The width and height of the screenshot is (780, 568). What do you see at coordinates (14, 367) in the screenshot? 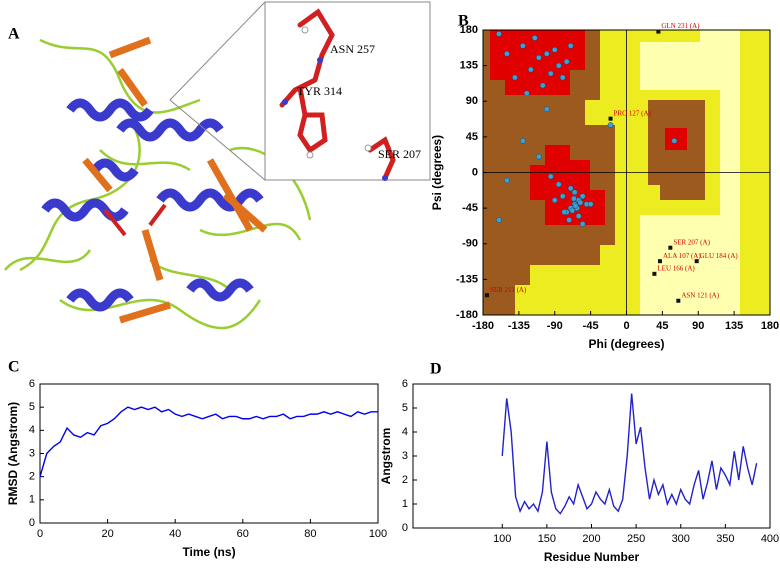
I see `panel-label: C` at bounding box center [14, 367].